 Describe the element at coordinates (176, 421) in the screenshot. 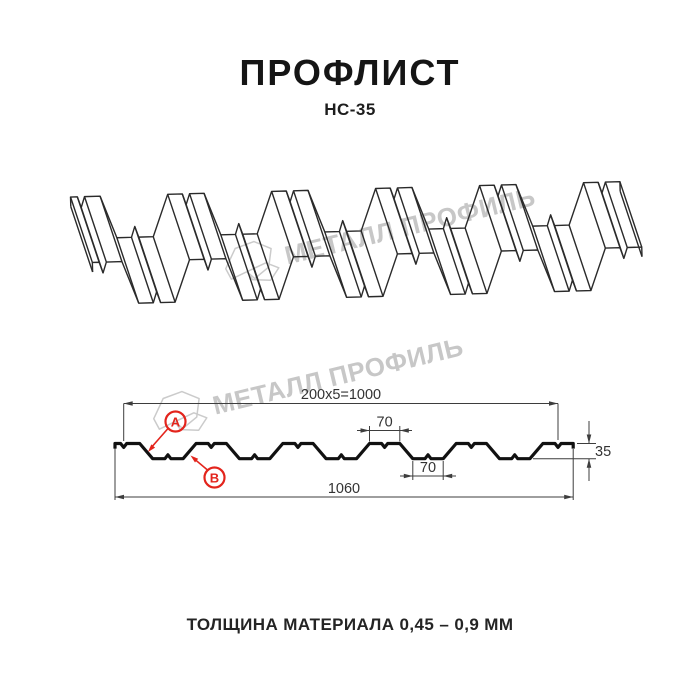

I see `callout-a-label: А` at that location.